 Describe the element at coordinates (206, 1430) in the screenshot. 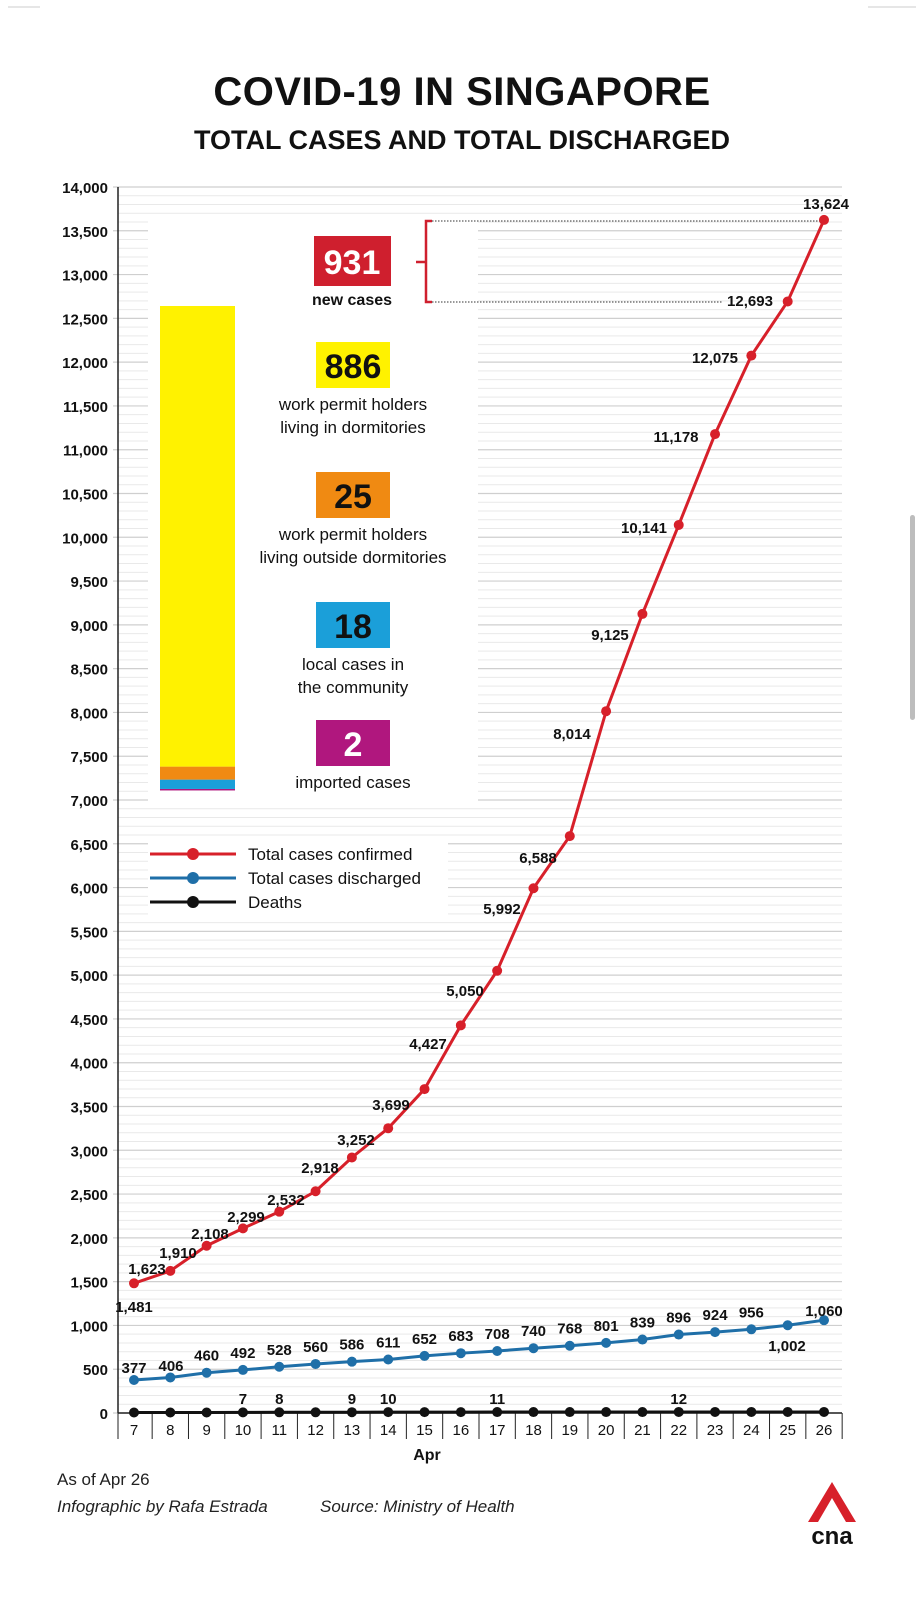

I see `x-tick-label: 9` at that location.